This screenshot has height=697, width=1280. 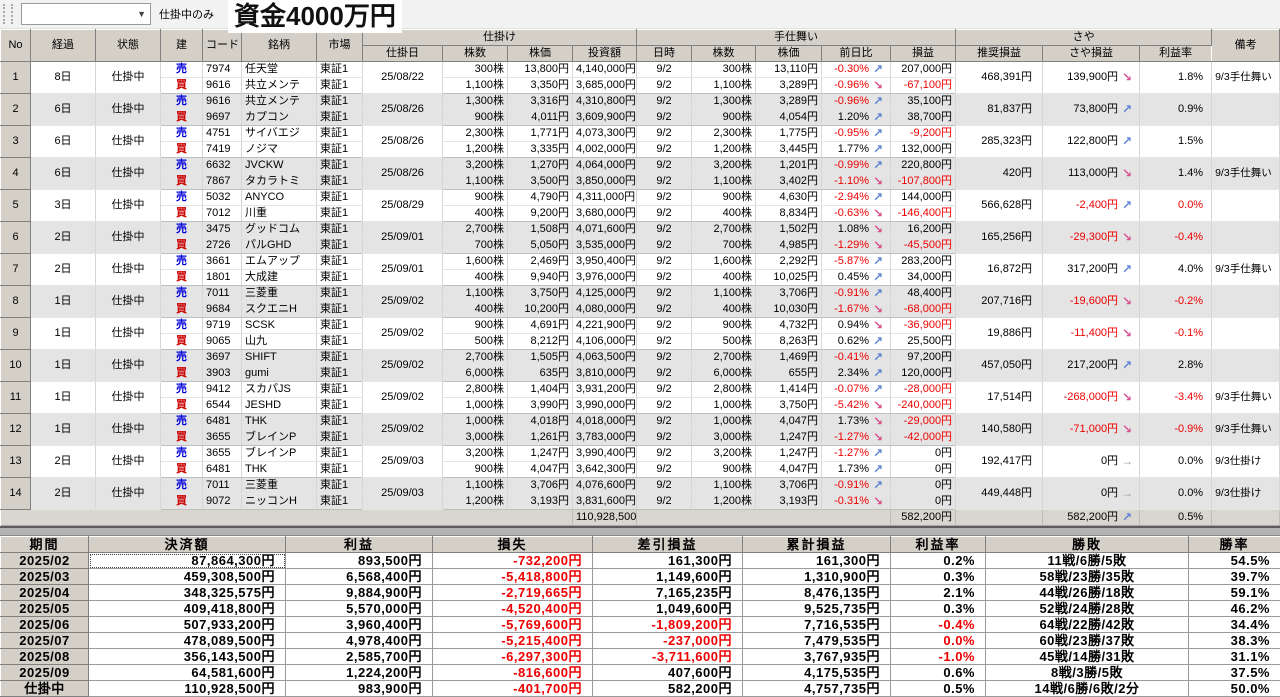 What do you see at coordinates (724, 246) in the screenshot?
I see `exit-shares-cell: 700株` at bounding box center [724, 246].